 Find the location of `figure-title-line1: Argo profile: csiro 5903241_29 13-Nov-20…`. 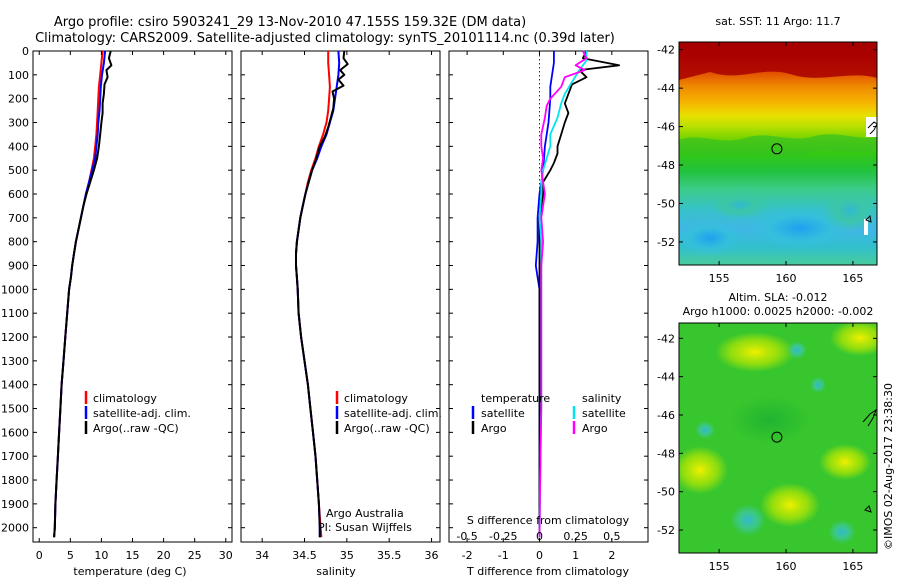

figure-title-line1: Argo profile: csiro 5903241_29 13-Nov-20… is located at coordinates (290, 22).